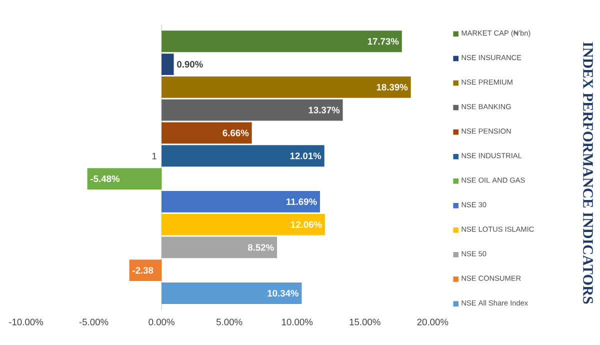 The width and height of the screenshot is (600, 345). Describe the element at coordinates (306, 156) in the screenshot. I see `data-label: 12.01%` at that location.